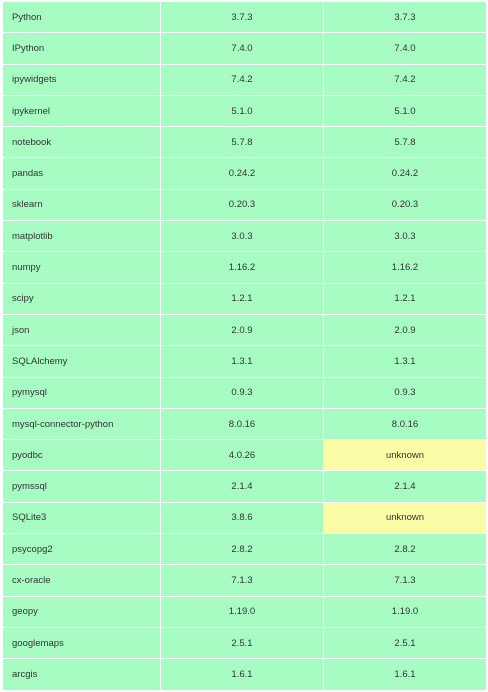 The height and width of the screenshot is (692, 488). I want to click on version-cell-1: 2.5.1, so click(242, 643).